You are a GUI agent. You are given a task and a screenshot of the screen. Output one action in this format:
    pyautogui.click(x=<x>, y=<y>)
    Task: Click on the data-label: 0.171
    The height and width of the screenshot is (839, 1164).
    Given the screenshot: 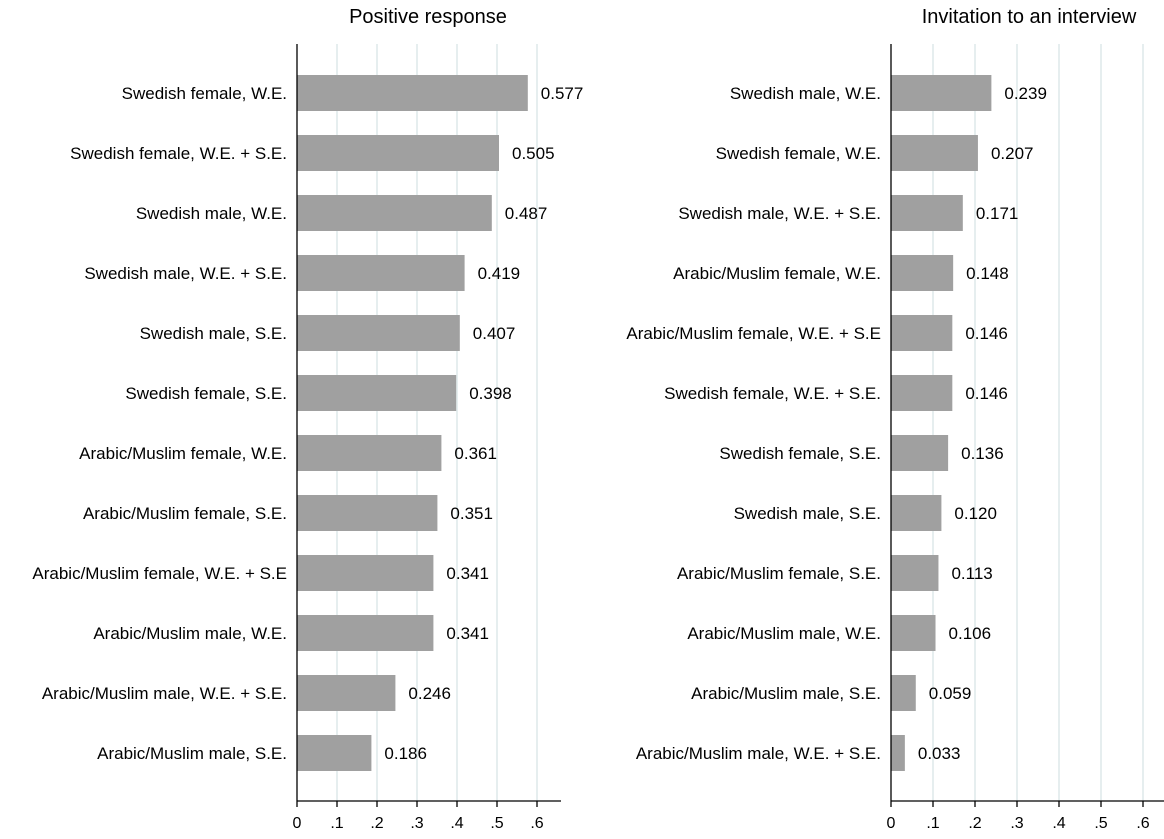 What is the action you would take?
    pyautogui.click(x=997, y=213)
    